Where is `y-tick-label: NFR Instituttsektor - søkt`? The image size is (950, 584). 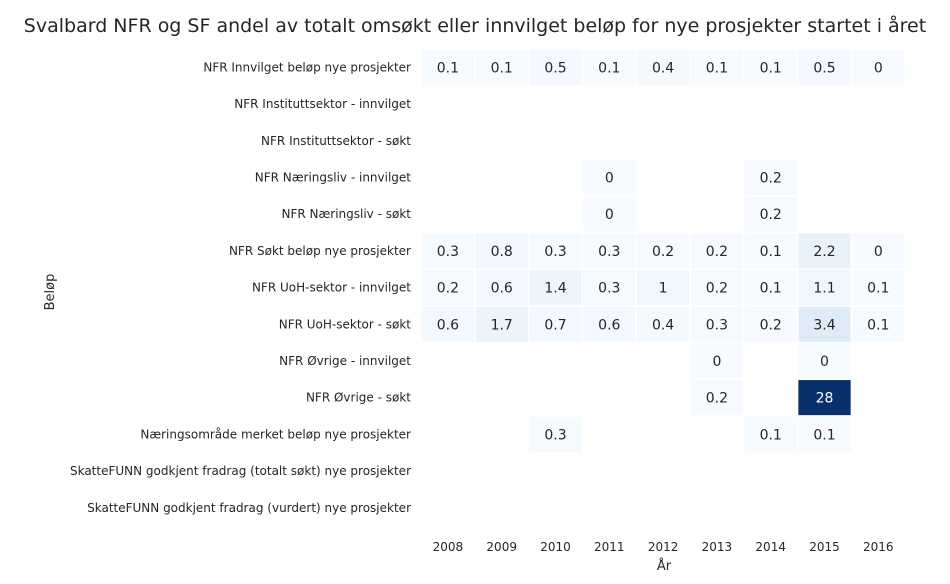 y-tick-label: NFR Instituttsektor - søkt is located at coordinates (336, 141).